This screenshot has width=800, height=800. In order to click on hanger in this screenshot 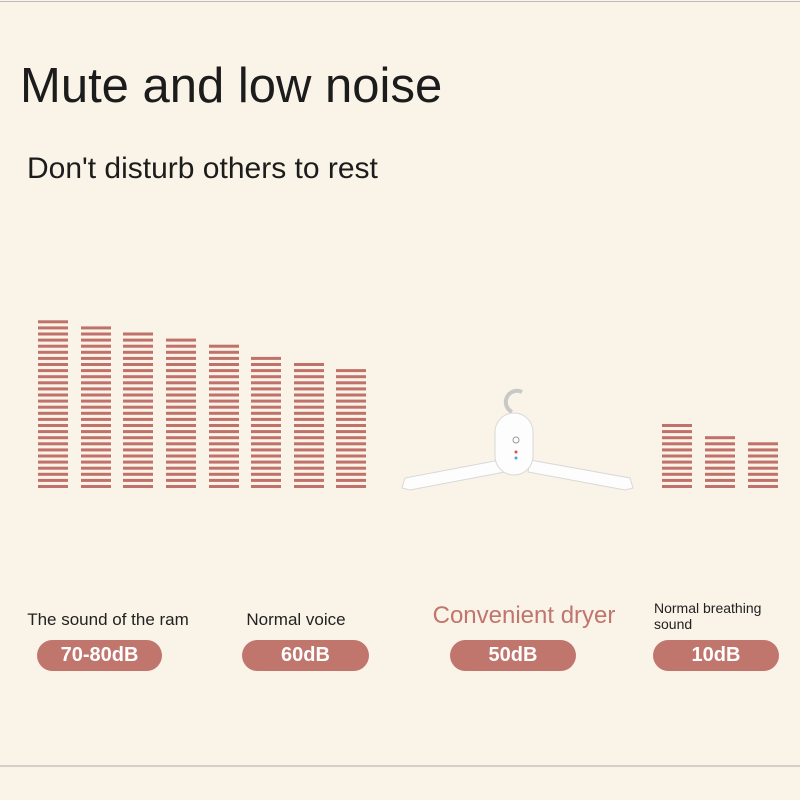, I will do `click(517, 439)`.